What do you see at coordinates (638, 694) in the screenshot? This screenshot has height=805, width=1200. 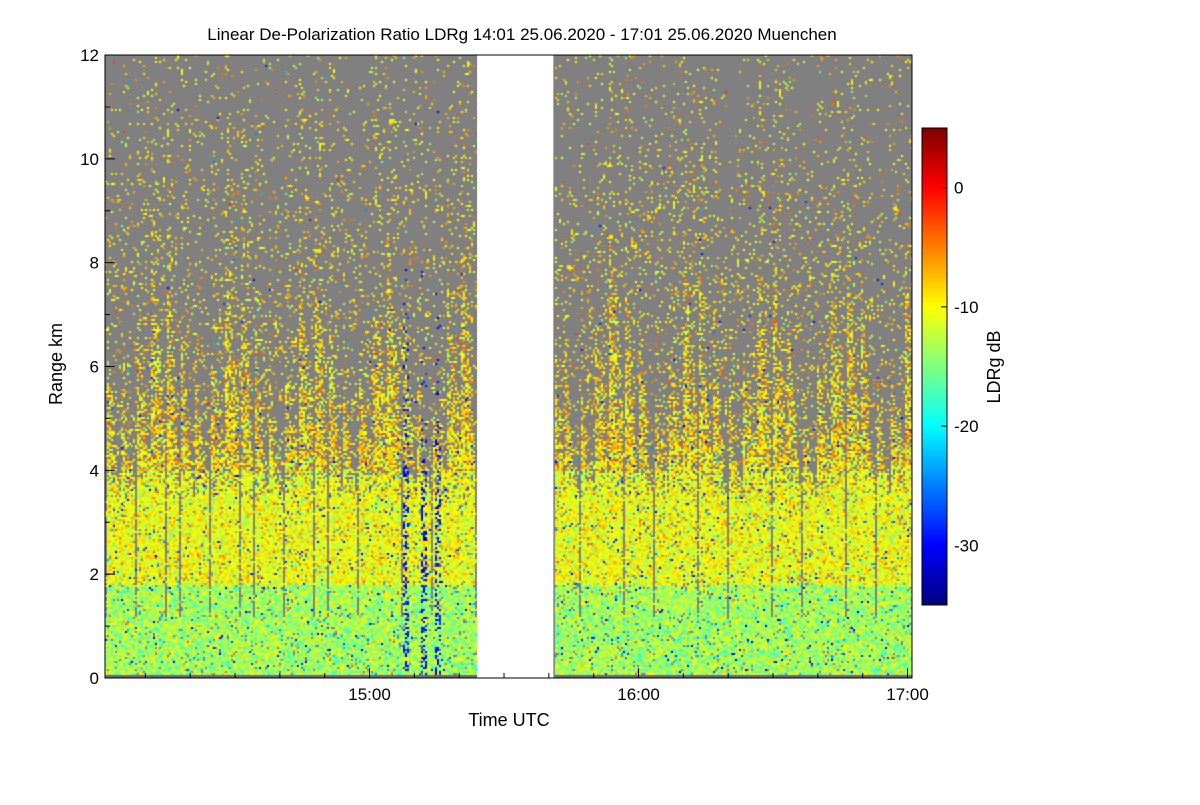 I see `x-tick-label: 16:00` at bounding box center [638, 694].